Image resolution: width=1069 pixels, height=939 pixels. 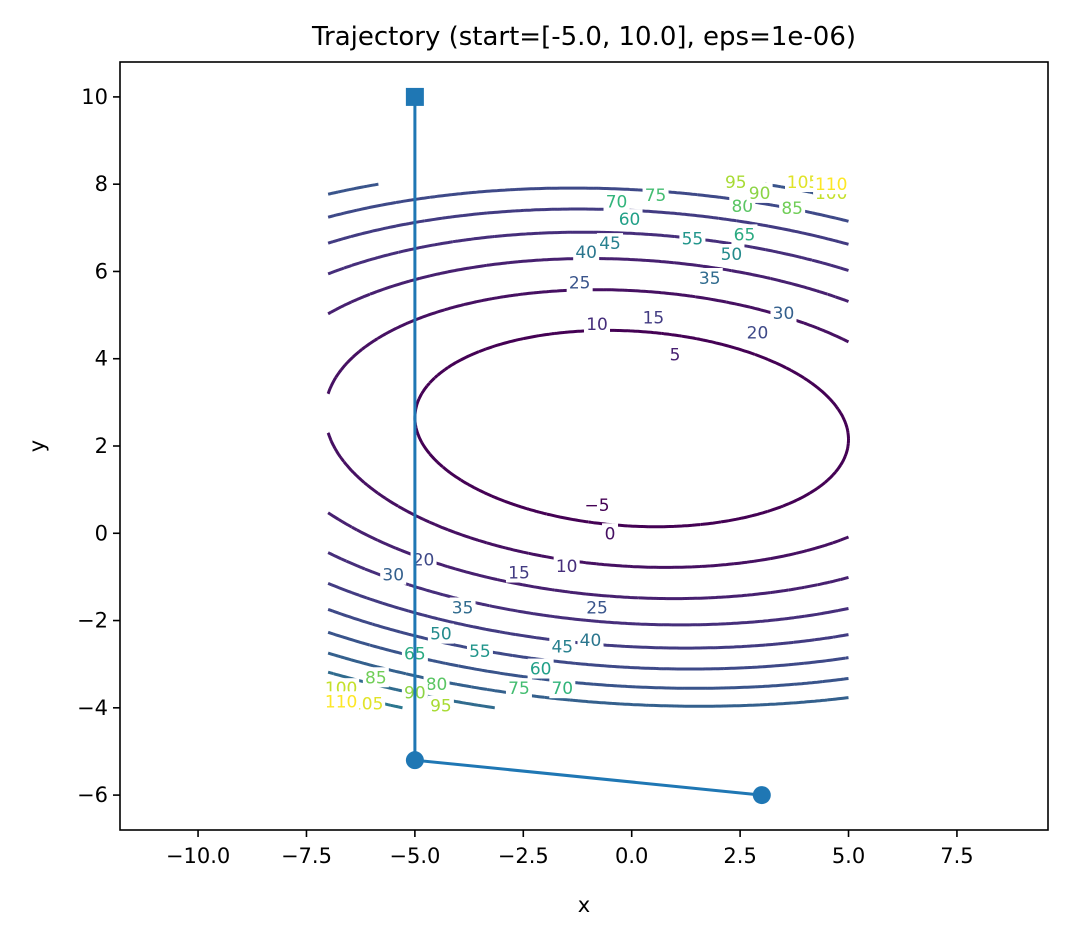 I want to click on contour-label-text: 5, so click(x=675, y=355).